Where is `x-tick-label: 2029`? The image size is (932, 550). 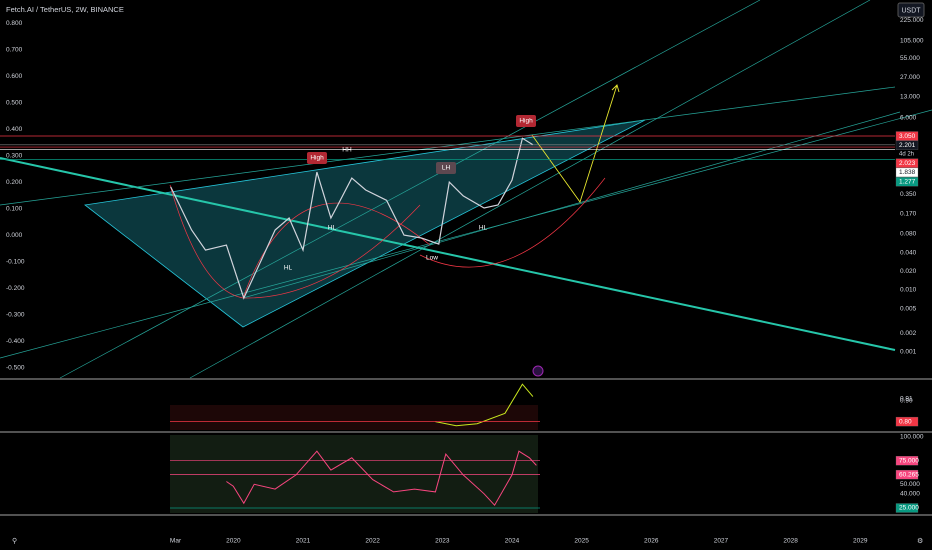
x-tick-label: 2029 is located at coordinates (860, 541).